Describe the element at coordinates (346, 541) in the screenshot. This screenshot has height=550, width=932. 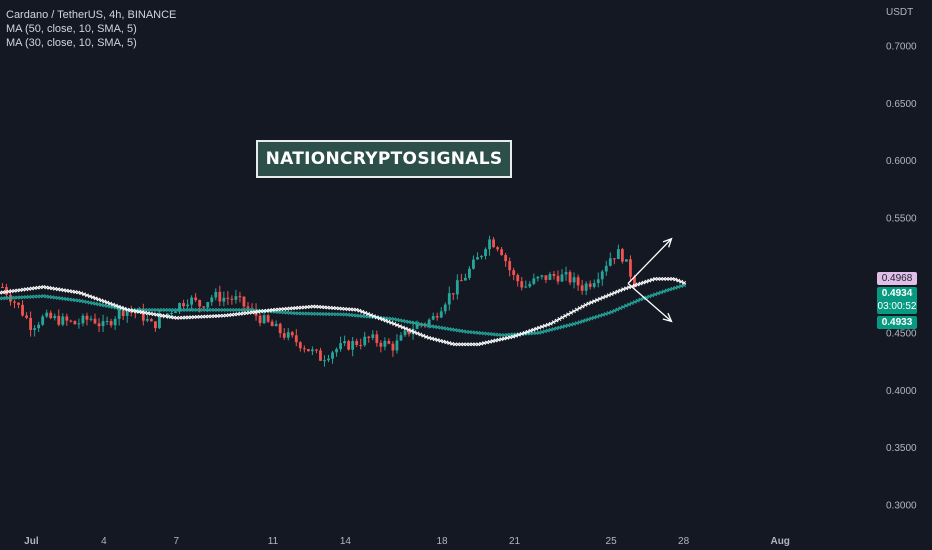
I see `time-tick-label: 14` at that location.